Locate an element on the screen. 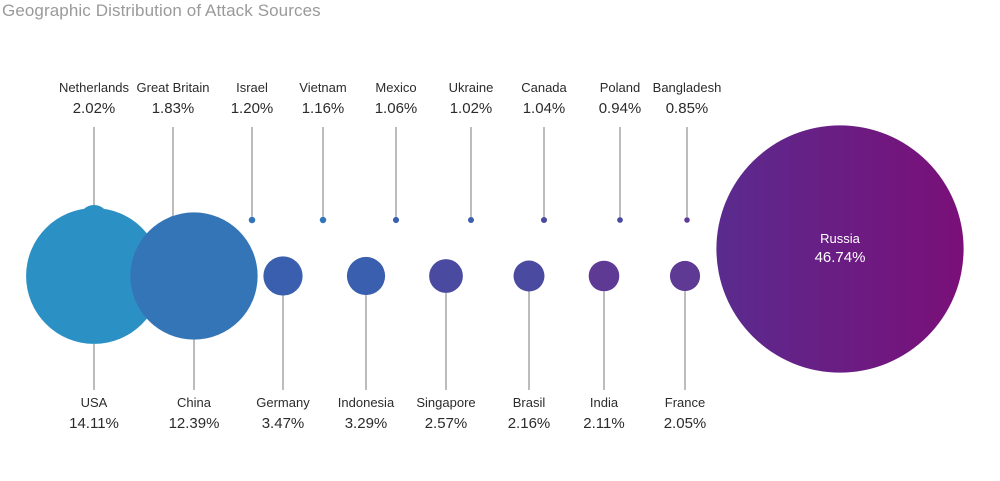 This screenshot has width=1000, height=481. bubble-mexico is located at coordinates (396, 220).